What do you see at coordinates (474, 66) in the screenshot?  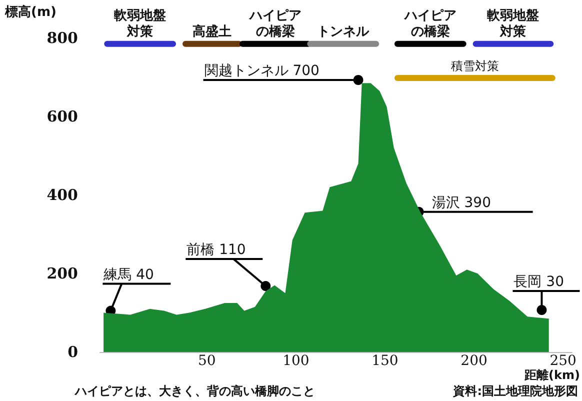 I see `series-label: 積雪対策` at bounding box center [474, 66].